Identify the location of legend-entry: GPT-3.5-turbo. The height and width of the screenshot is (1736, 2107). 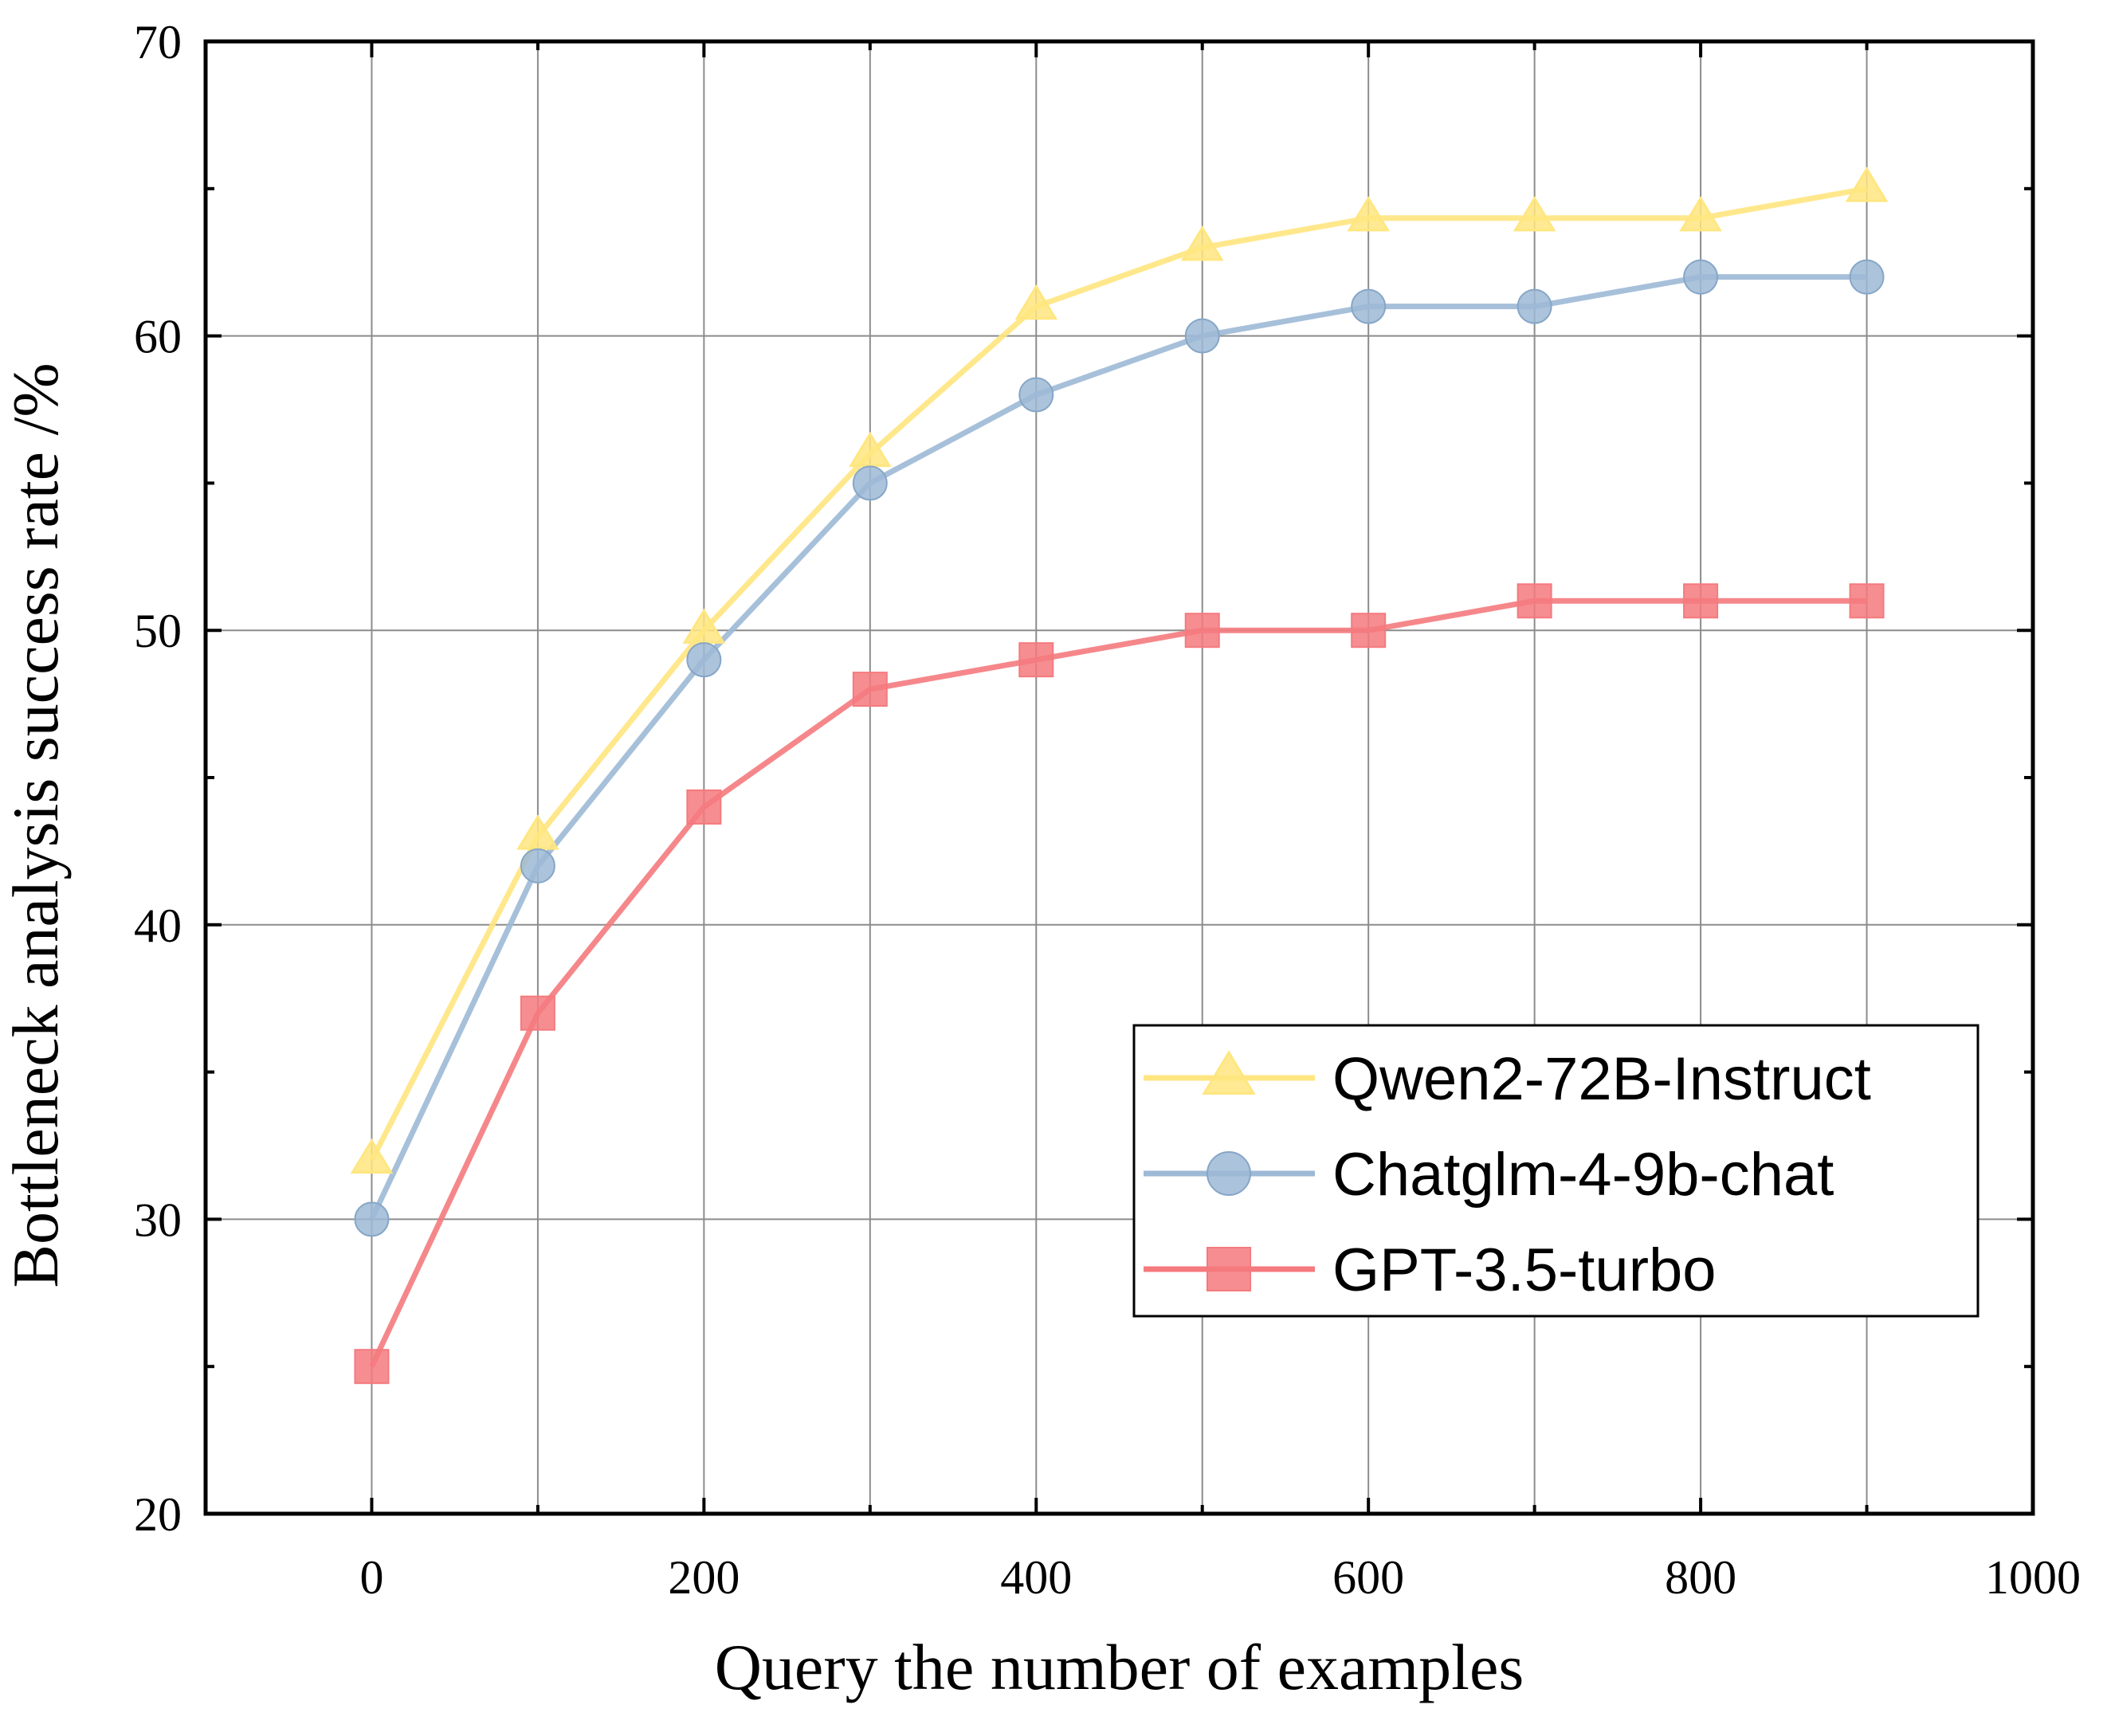
(1430, 1270).